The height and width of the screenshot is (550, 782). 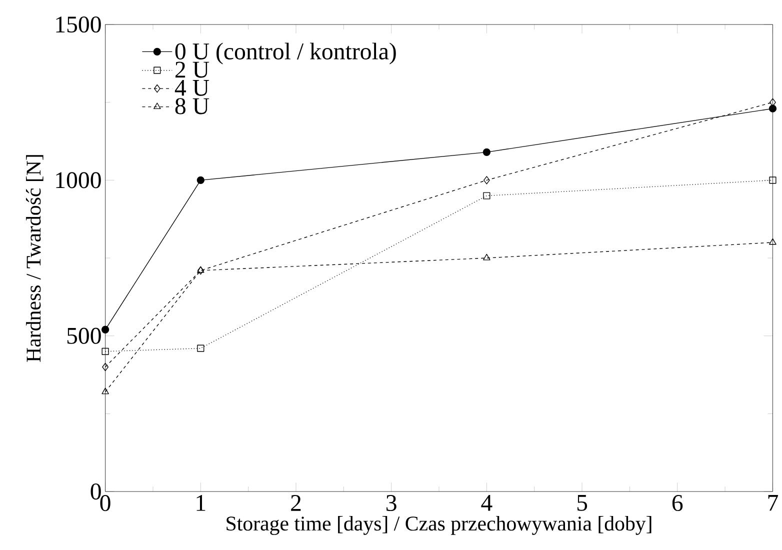 What do you see at coordinates (391, 502) in the screenshot?
I see `x-tick-label: 3` at bounding box center [391, 502].